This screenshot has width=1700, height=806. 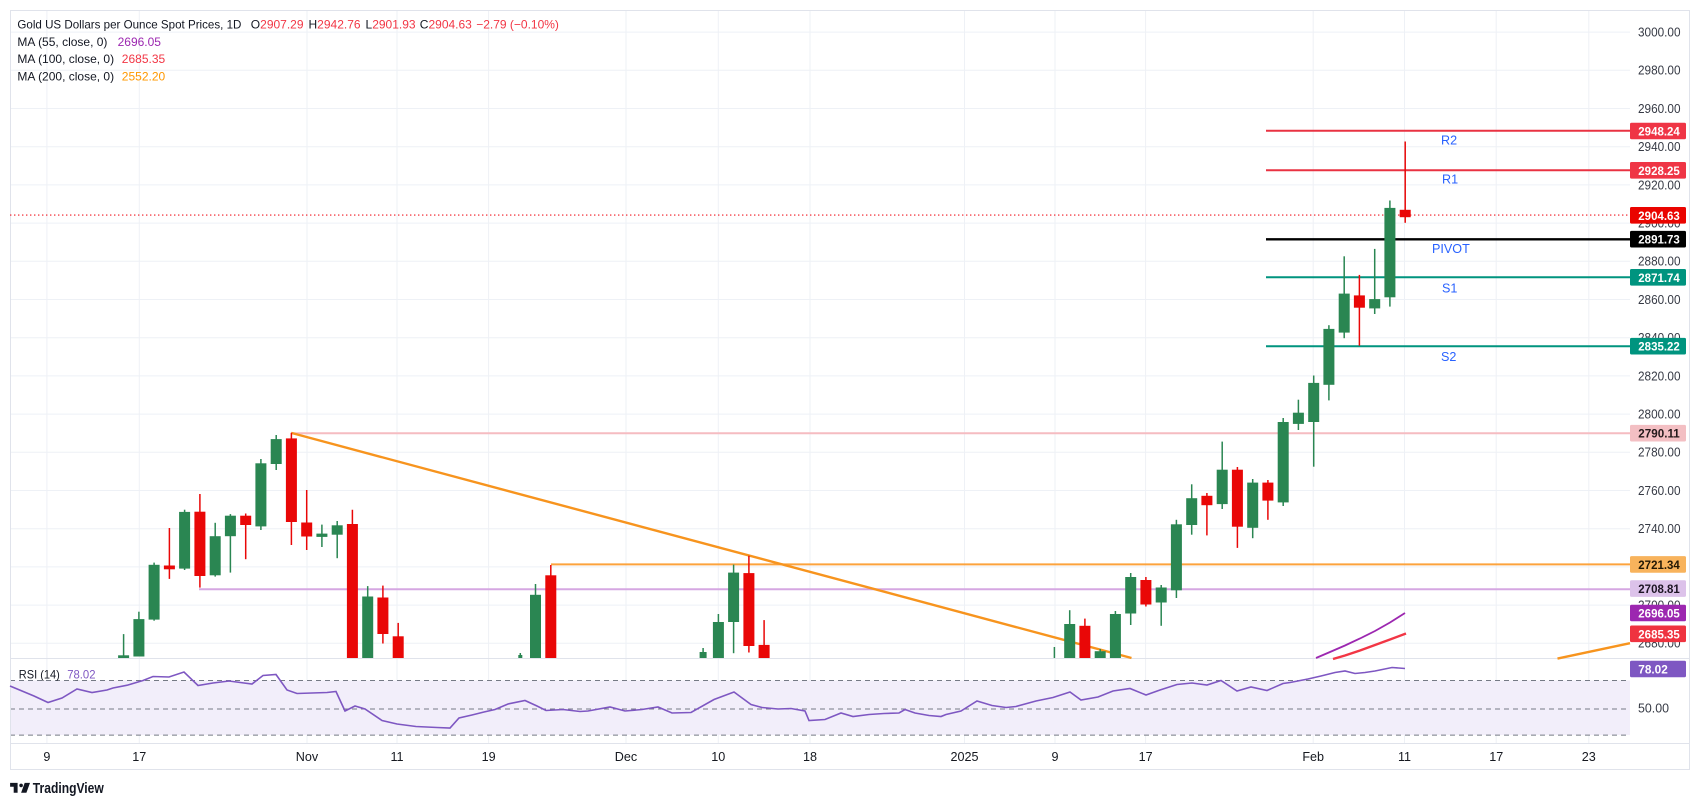 What do you see at coordinates (1659, 147) in the screenshot?
I see `svg-text: 2940.00` at bounding box center [1659, 147].